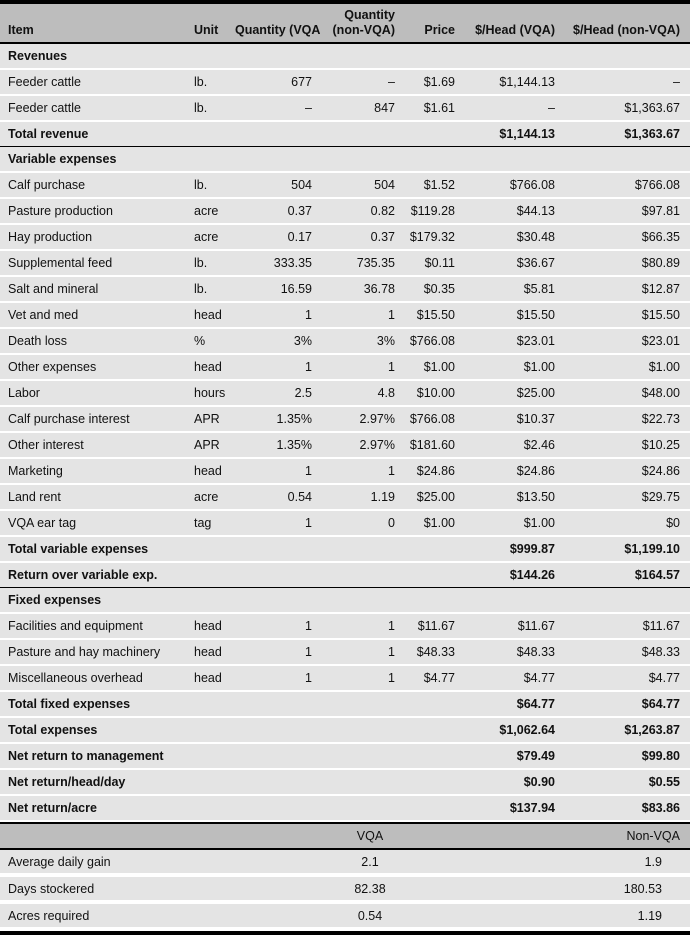 The height and width of the screenshot is (936, 690). Describe the element at coordinates (435, 497) in the screenshot. I see `cell-price: $25.00` at that location.